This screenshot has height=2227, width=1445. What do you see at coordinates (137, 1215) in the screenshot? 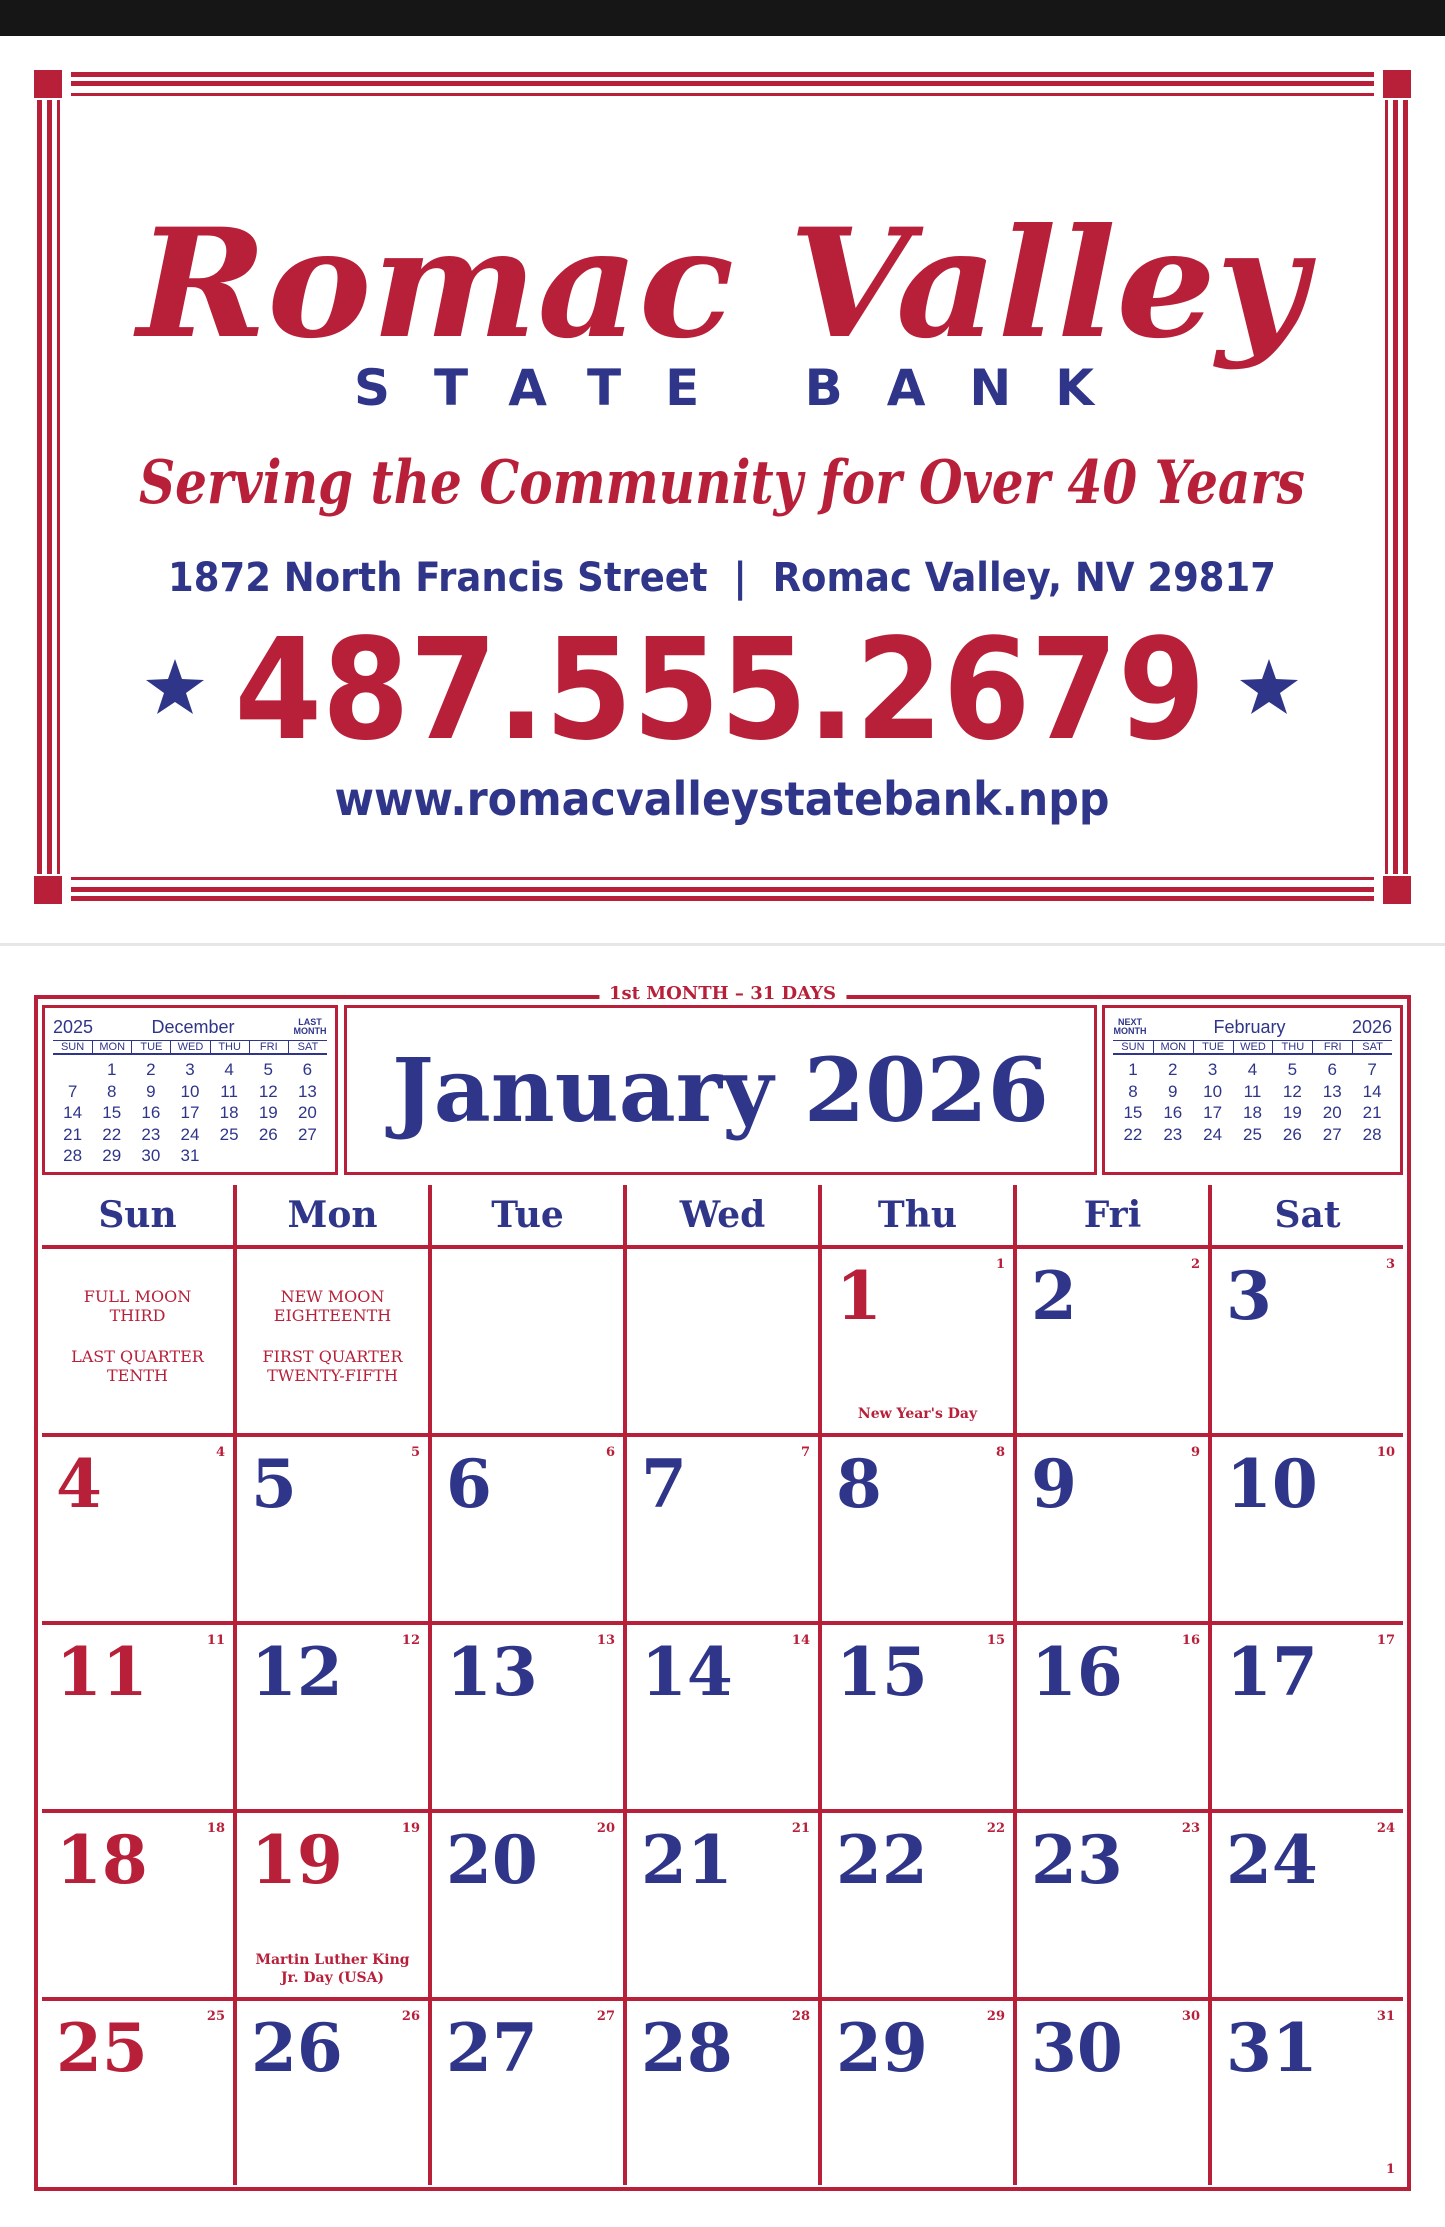
I see `weekday-header: Sun` at bounding box center [137, 1215].